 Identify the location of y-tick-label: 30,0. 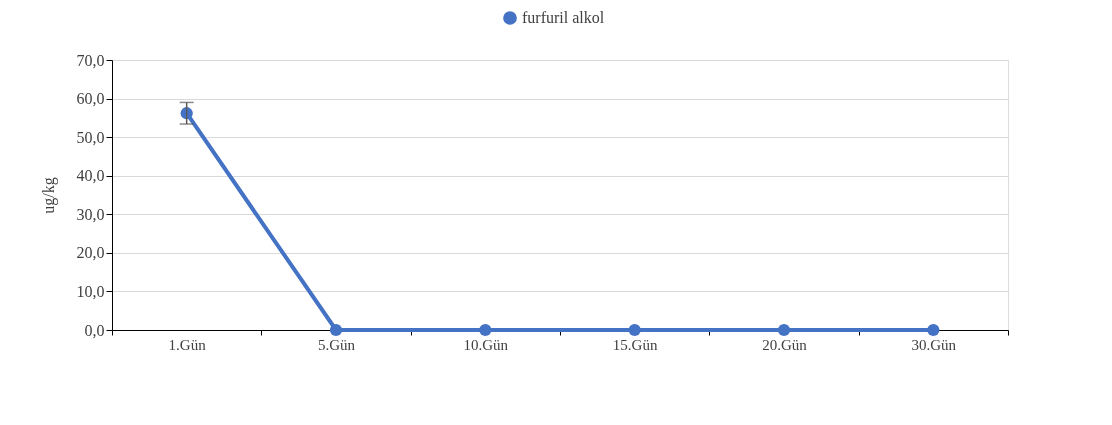
(90, 214).